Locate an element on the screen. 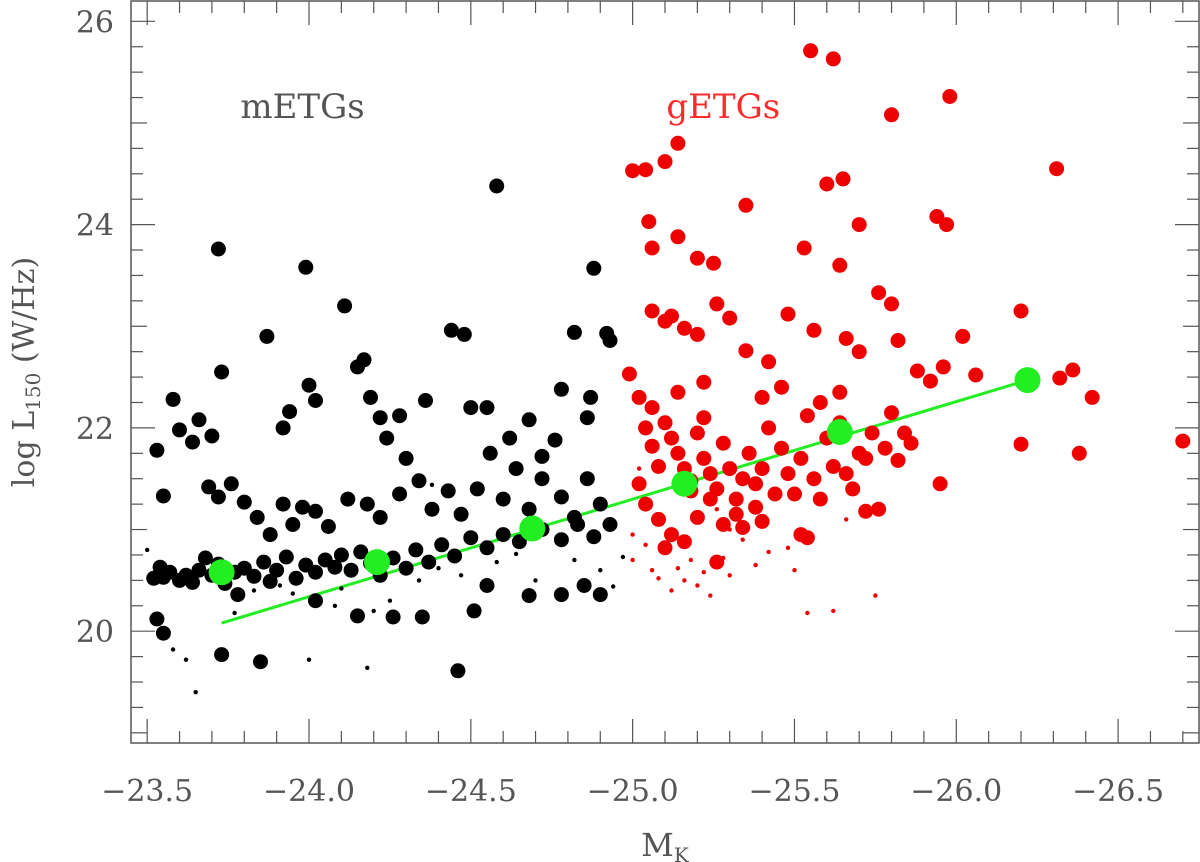 The width and height of the screenshot is (1200, 862). annotation-metgs: mETGs is located at coordinates (302, 107).